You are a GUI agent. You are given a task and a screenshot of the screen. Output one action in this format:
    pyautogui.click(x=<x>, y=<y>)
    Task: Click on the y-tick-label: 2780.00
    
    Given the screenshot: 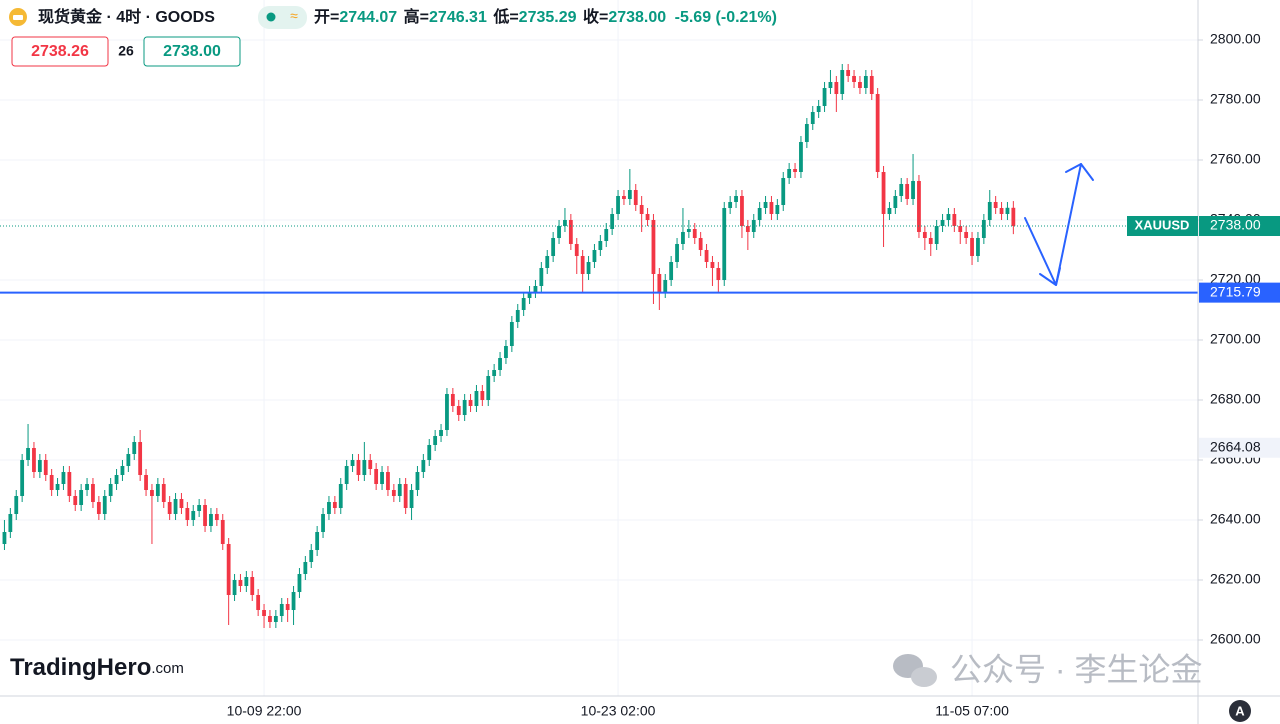 What is the action you would take?
    pyautogui.click(x=1235, y=99)
    